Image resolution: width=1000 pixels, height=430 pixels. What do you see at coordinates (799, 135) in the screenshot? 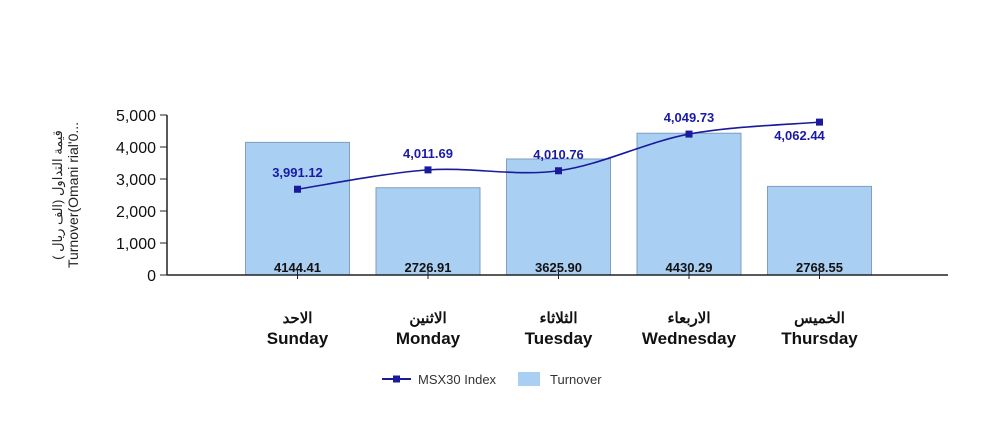
I see `index-value-label: 4,062.44` at bounding box center [799, 135].